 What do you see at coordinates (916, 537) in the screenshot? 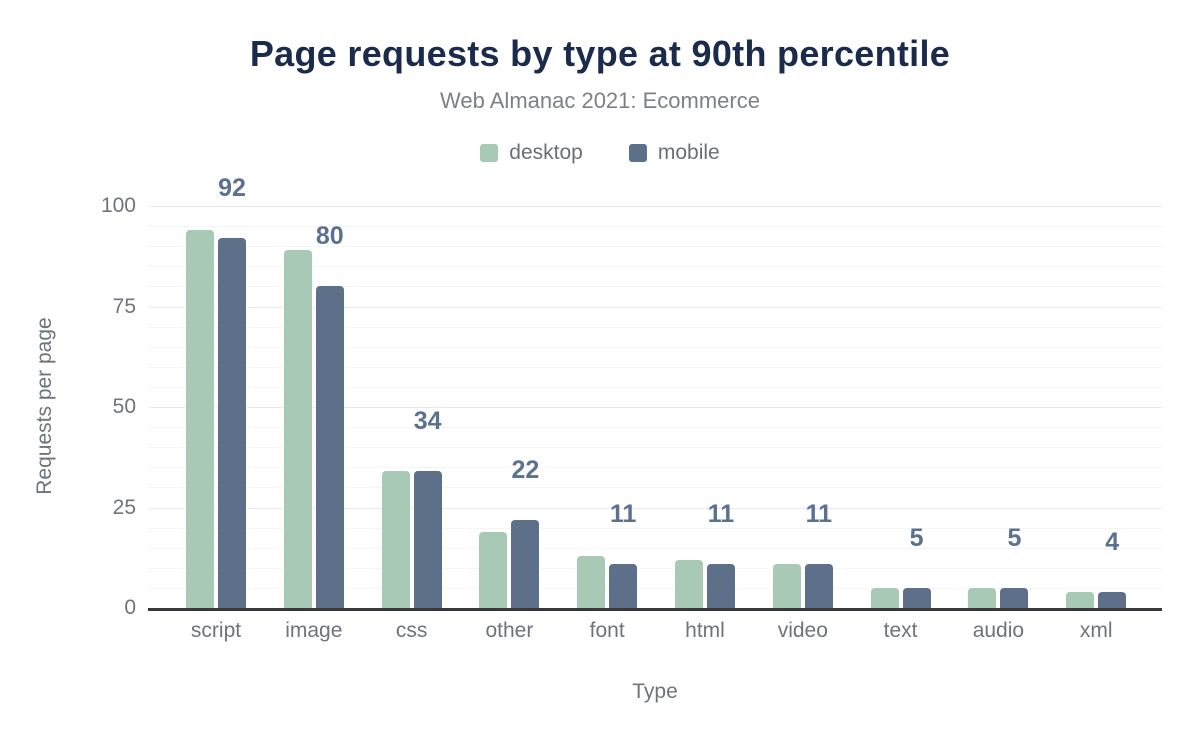
I see `value-label-text: 5` at bounding box center [916, 537].